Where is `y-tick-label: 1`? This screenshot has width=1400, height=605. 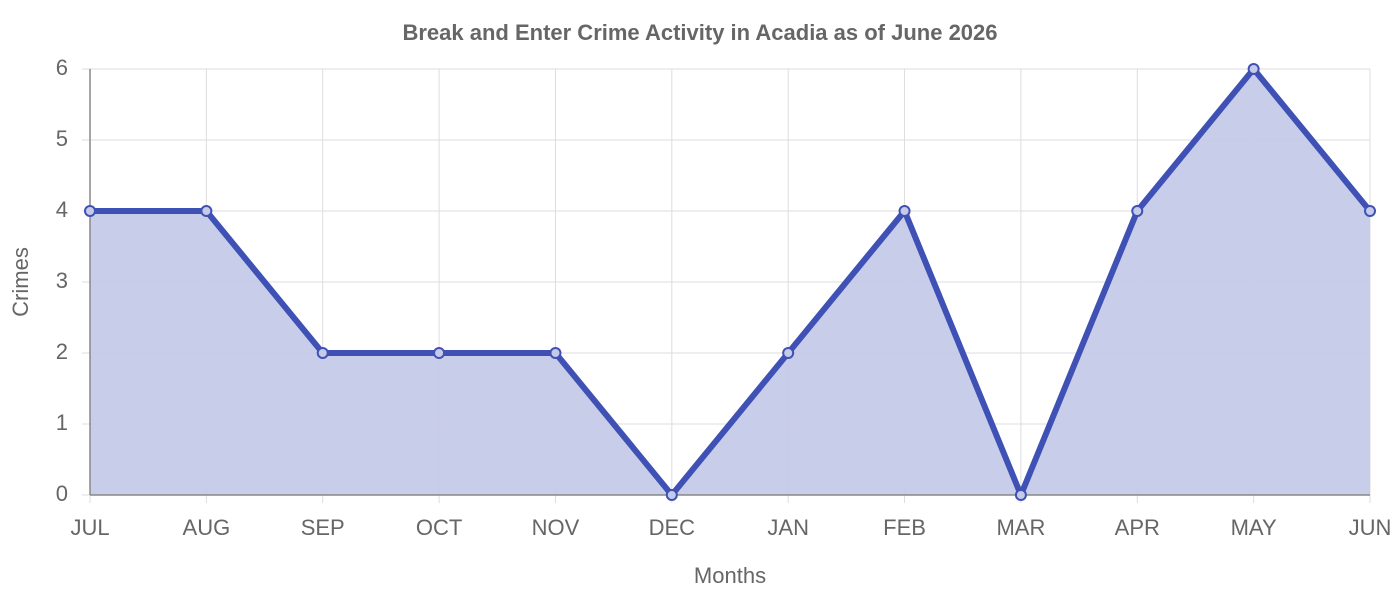
y-tick-label: 1 is located at coordinates (62, 422).